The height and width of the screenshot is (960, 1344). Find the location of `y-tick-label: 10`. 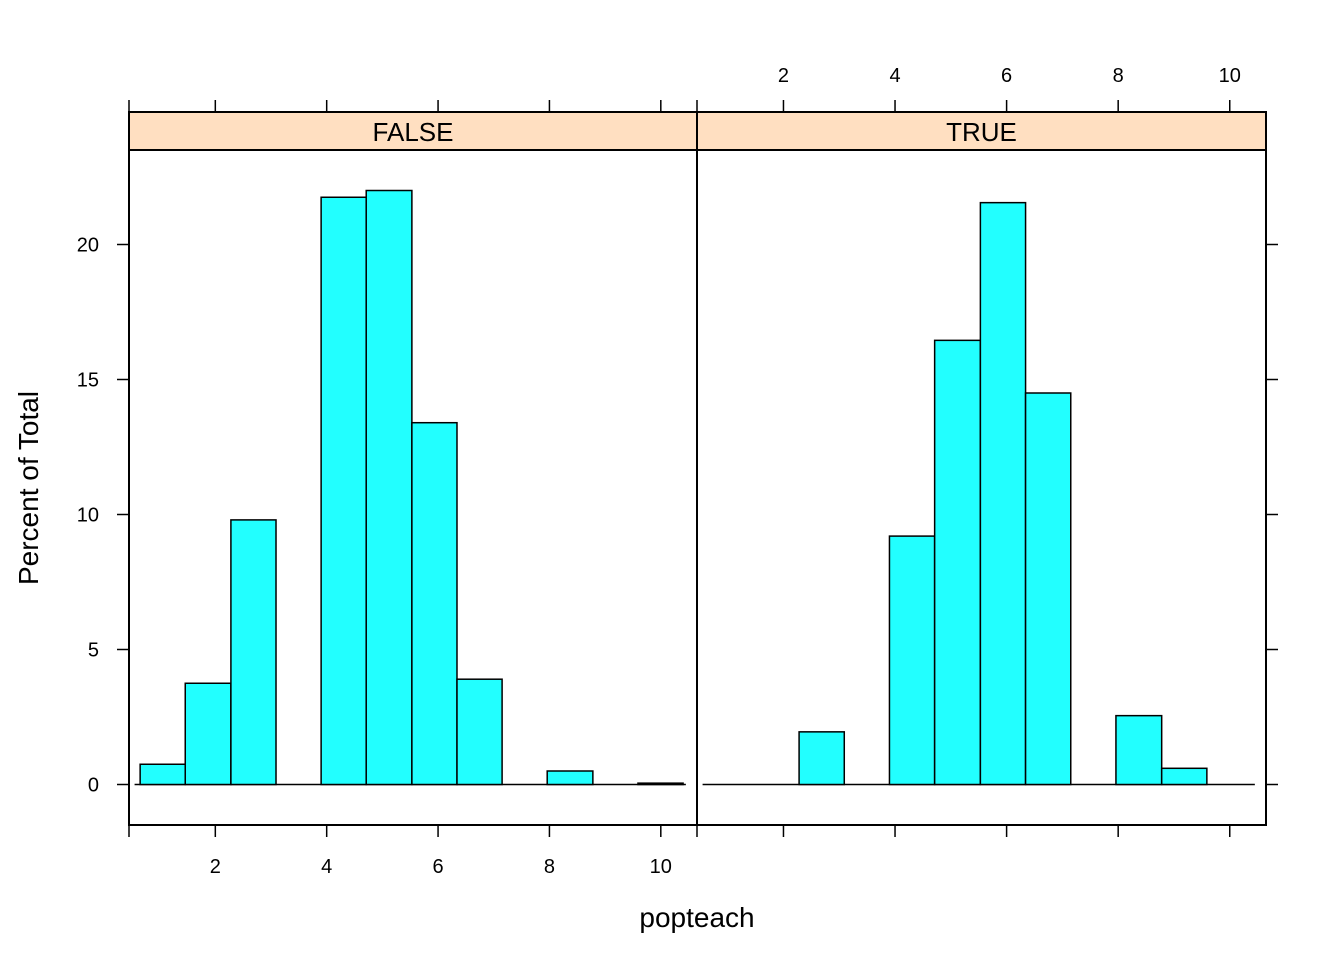

y-tick-label: 10 is located at coordinates (88, 516).